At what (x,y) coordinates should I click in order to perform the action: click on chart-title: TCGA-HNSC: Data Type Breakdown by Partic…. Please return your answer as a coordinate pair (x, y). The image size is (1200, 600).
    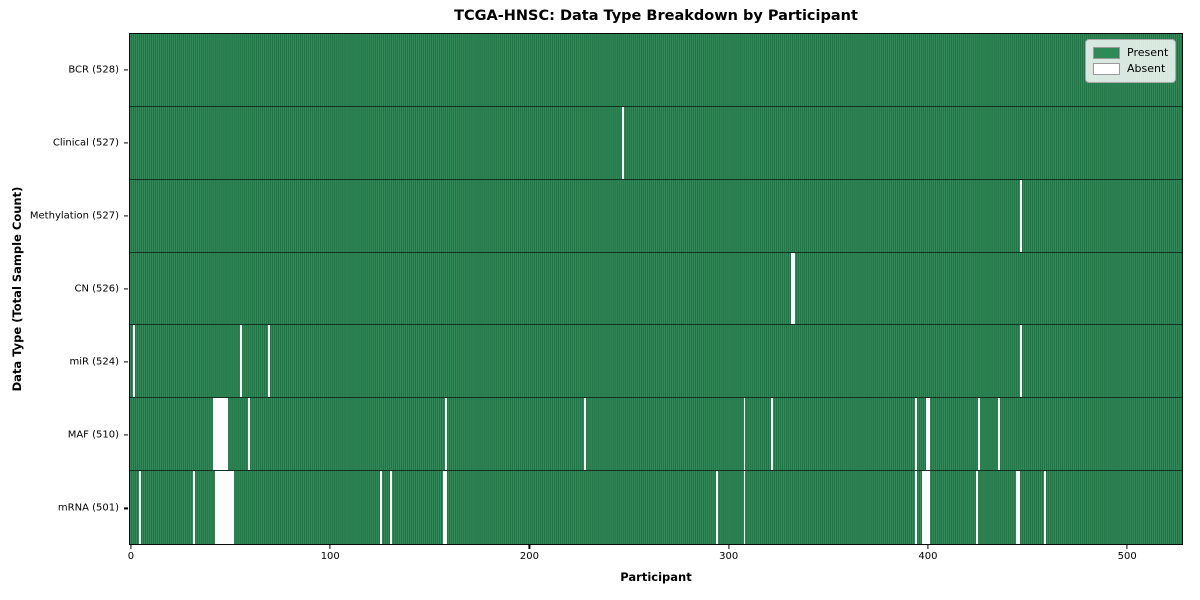
    Looking at the image, I should click on (656, 16).